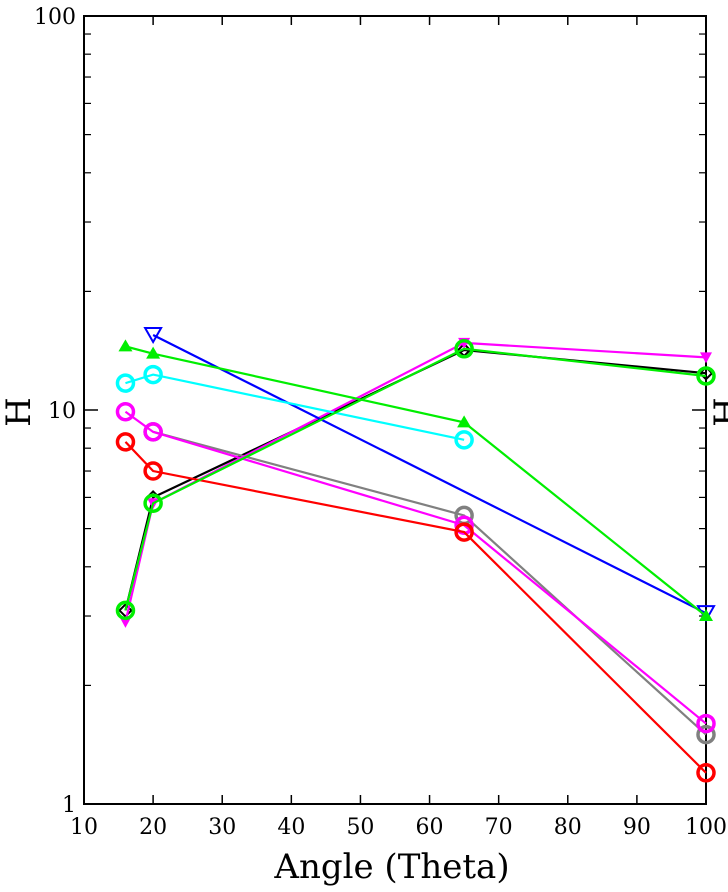 The width and height of the screenshot is (728, 892). Describe the element at coordinates (222, 827) in the screenshot. I see `x-tick-label: 30` at that location.